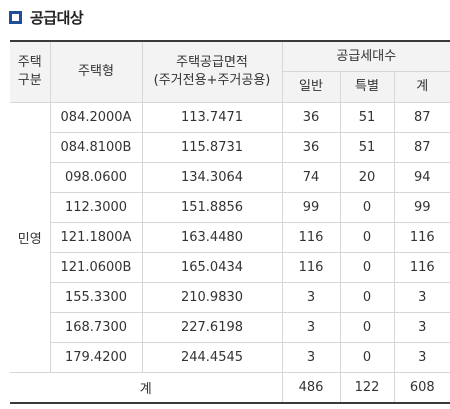 The height and width of the screenshot is (409, 450). What do you see at coordinates (212, 357) in the screenshot?
I see `supply-area-cell: 244.4545` at bounding box center [212, 357].